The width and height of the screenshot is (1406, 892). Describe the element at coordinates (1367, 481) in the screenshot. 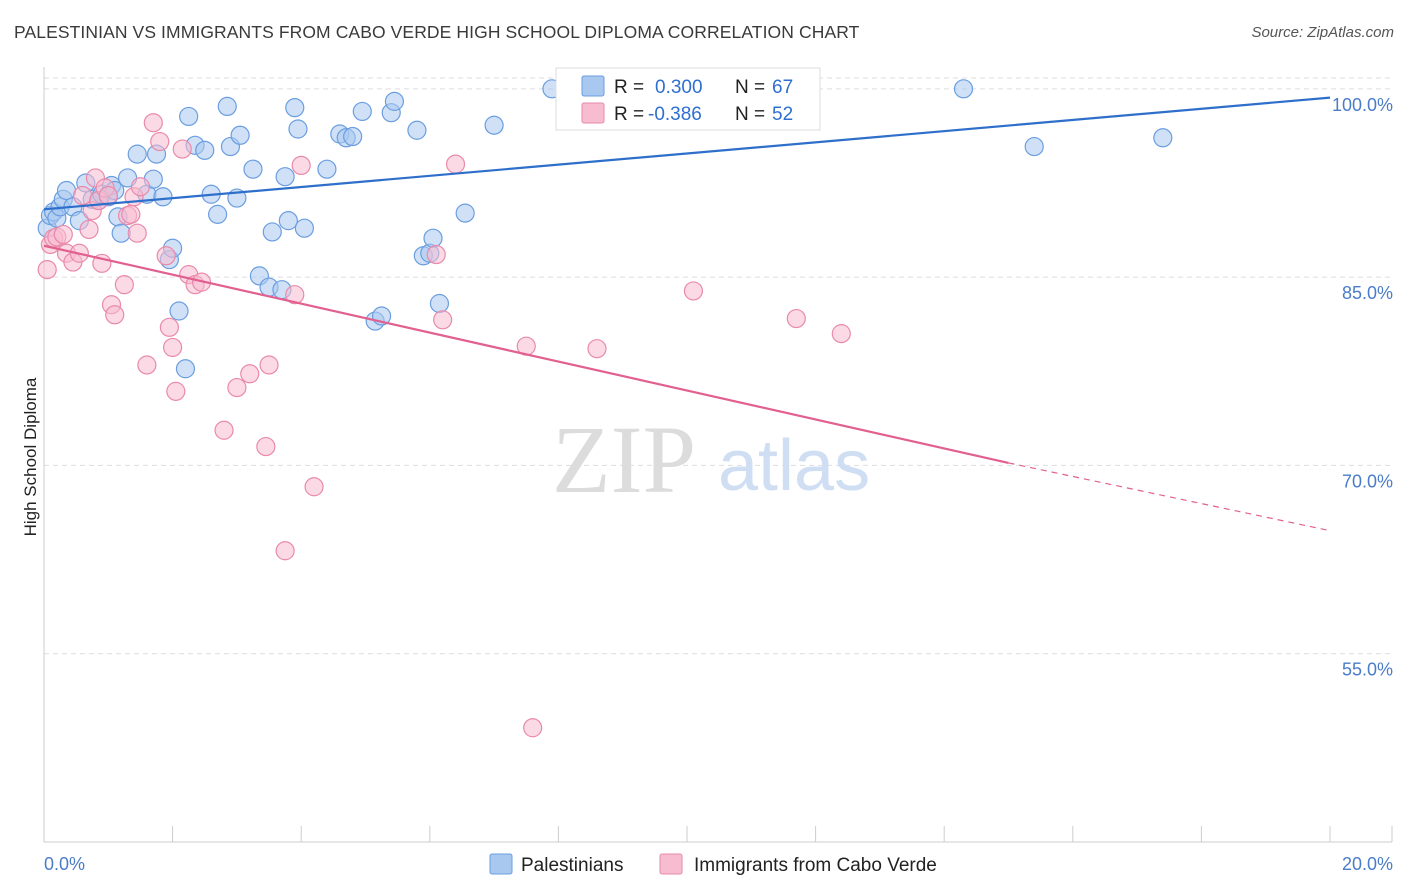

I see `y-tick-label-1: 70.0%` at that location.